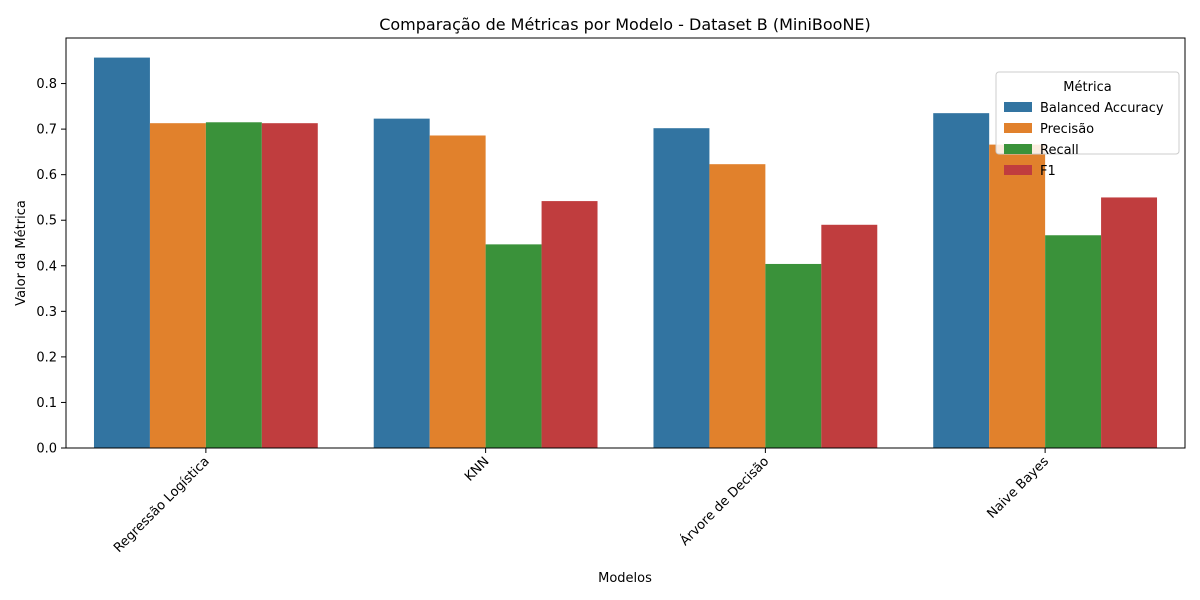 This screenshot has width=1200, height=600. Describe the element at coordinates (1018, 488) in the screenshot. I see `x-tick-label: Naive Bayes` at that location.